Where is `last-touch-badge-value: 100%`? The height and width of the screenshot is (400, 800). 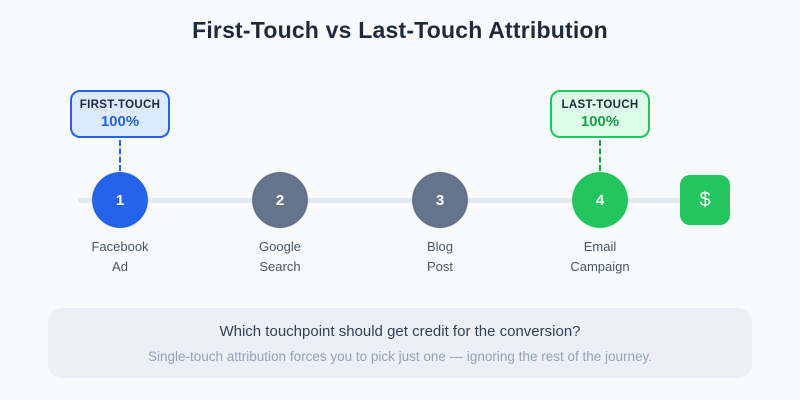
last-touch-badge-value: 100% is located at coordinates (600, 121).